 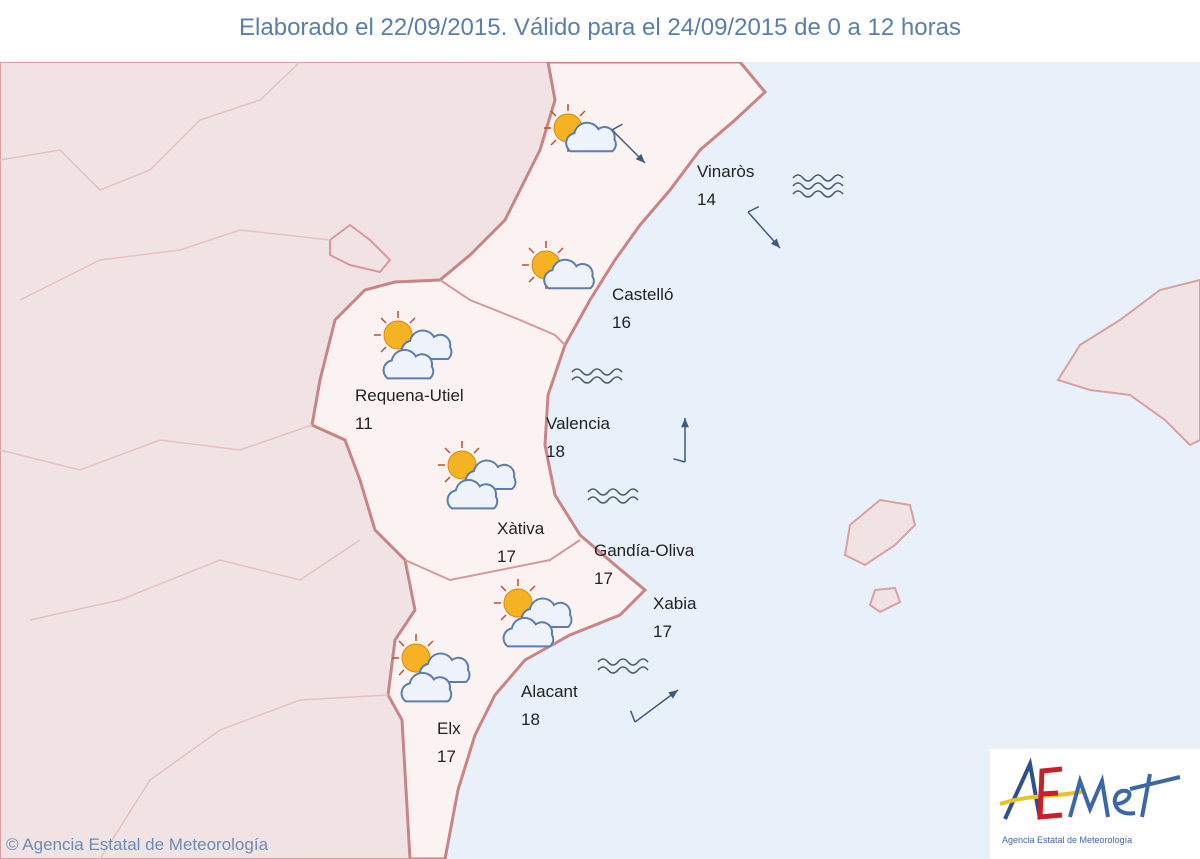 What do you see at coordinates (409, 395) in the screenshot?
I see `city-name: Requena-Utiel` at bounding box center [409, 395].